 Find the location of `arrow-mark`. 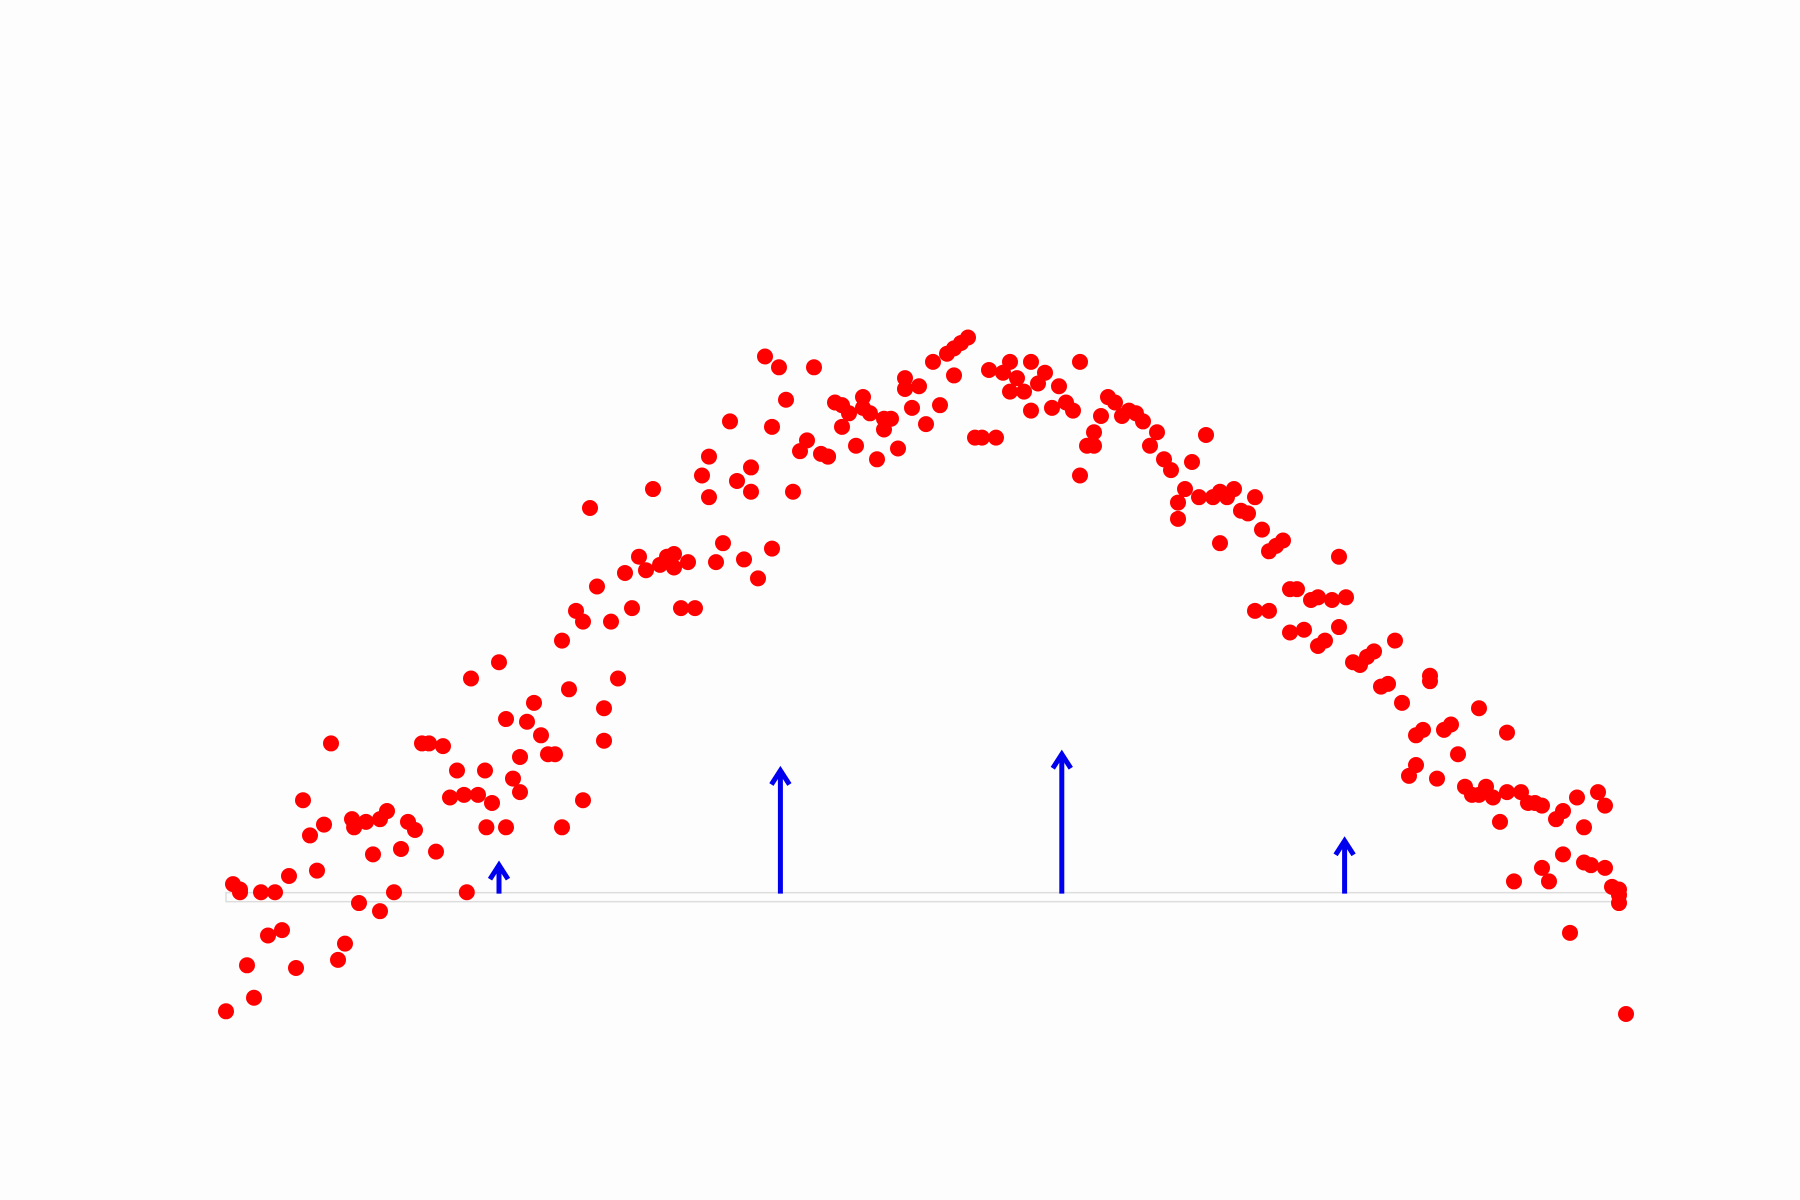

arrow-mark is located at coordinates (1061, 821).